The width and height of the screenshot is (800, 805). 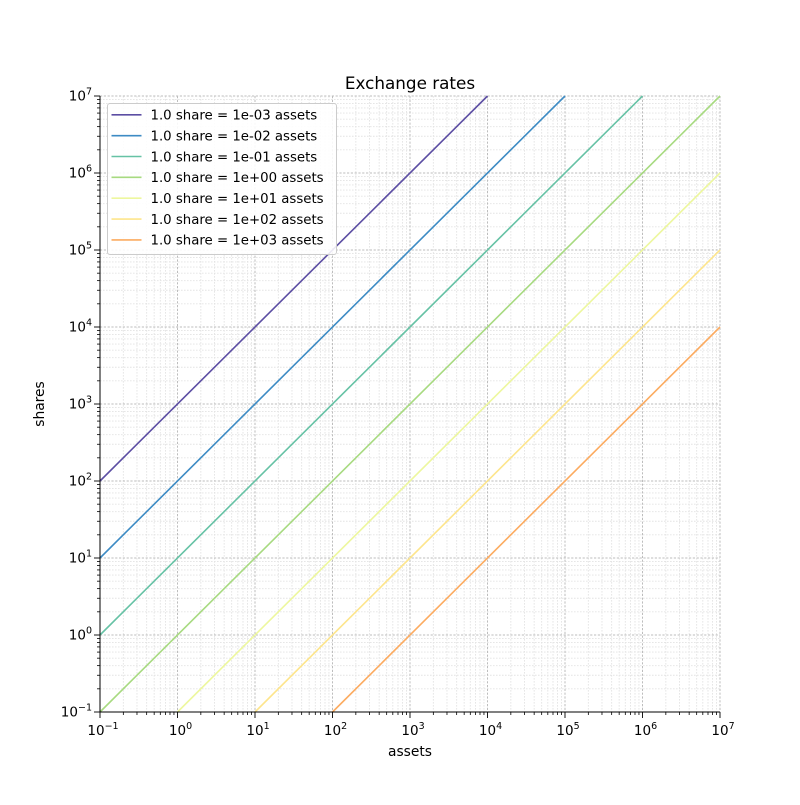 What do you see at coordinates (490, 730) in the screenshot?
I see `x-tick-label: 10⁴` at bounding box center [490, 730].